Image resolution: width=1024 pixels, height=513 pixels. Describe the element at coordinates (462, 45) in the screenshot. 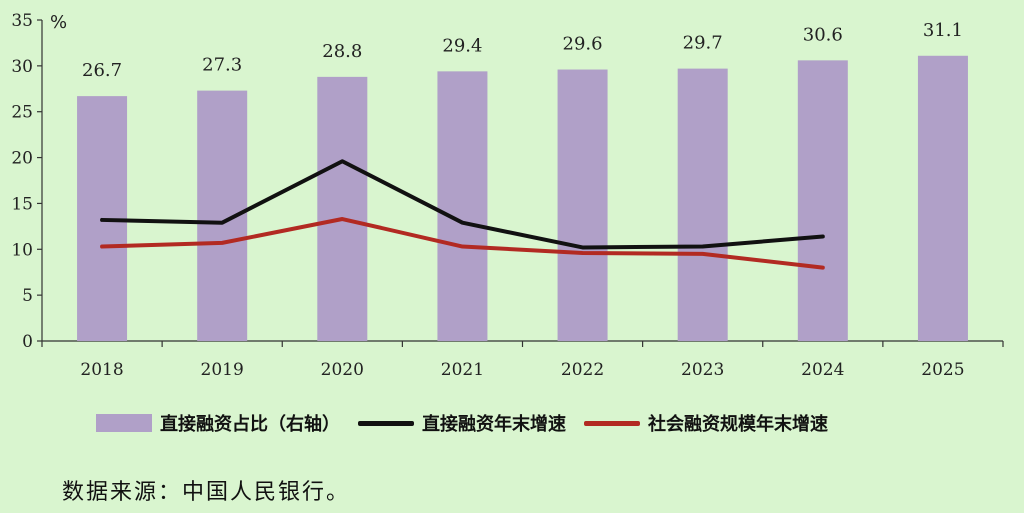

I see `bar-data-label: 29.4` at that location.